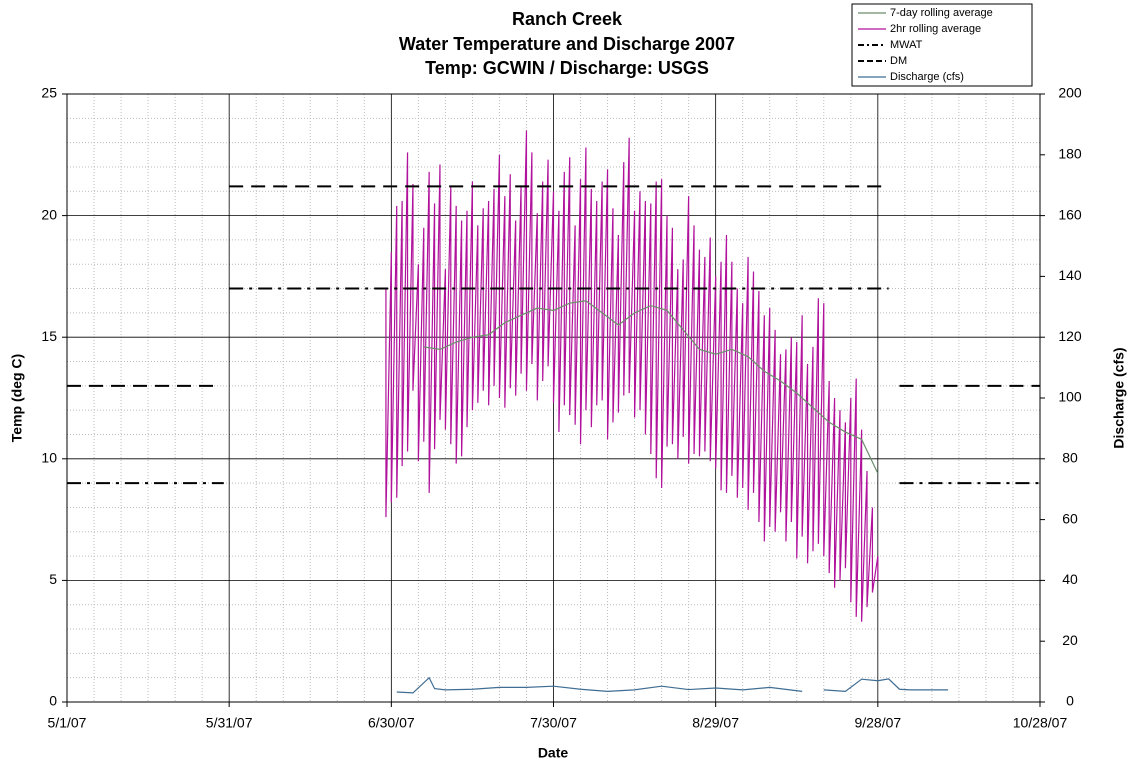 This screenshot has height=766, width=1135. Describe the element at coordinates (1070, 214) in the screenshot. I see `y2-tick-label: 160` at that location.